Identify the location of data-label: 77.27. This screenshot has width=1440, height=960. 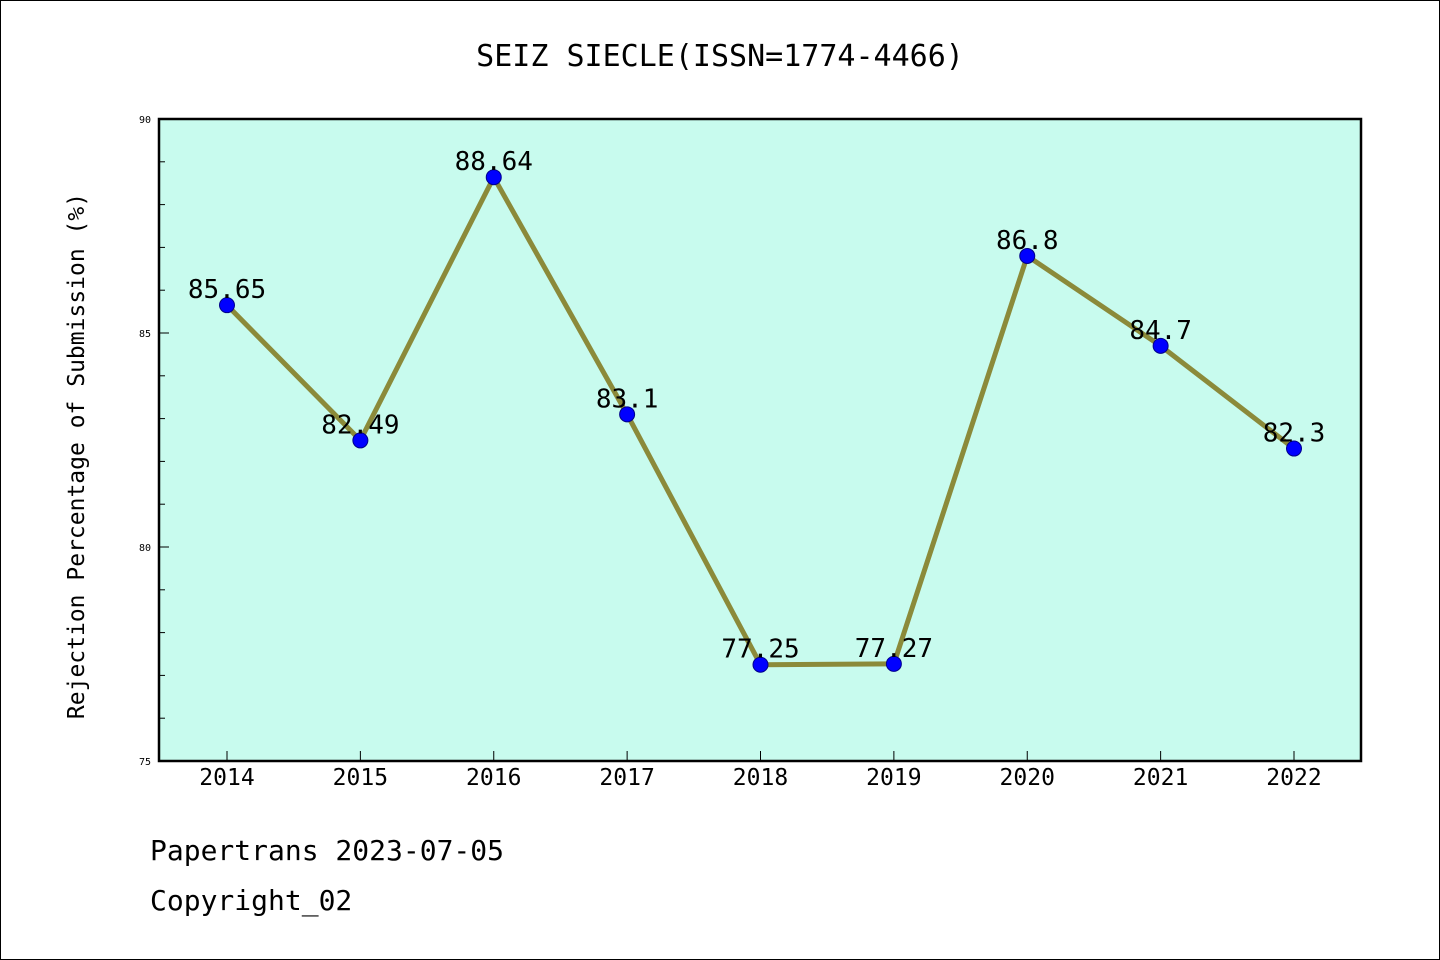
(894, 649).